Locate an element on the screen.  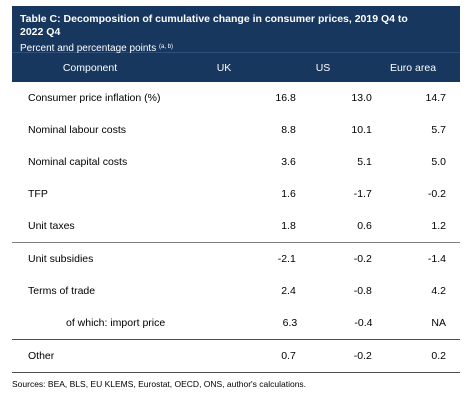
row-label: Consumer price inflation (%) is located at coordinates (94, 98).